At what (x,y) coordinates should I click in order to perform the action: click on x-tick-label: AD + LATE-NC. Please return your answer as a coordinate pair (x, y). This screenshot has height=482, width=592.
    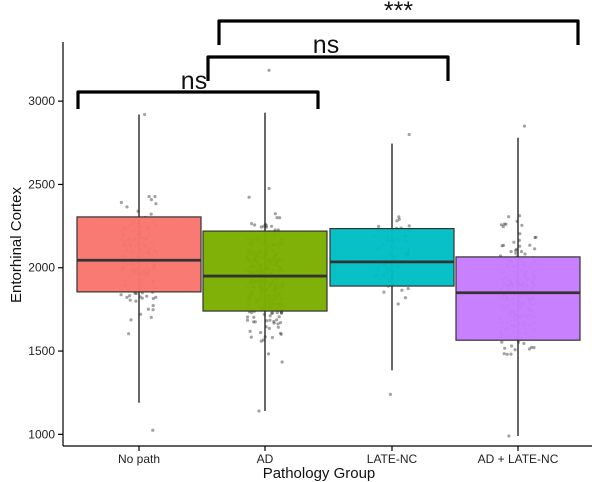
    Looking at the image, I should click on (518, 459).